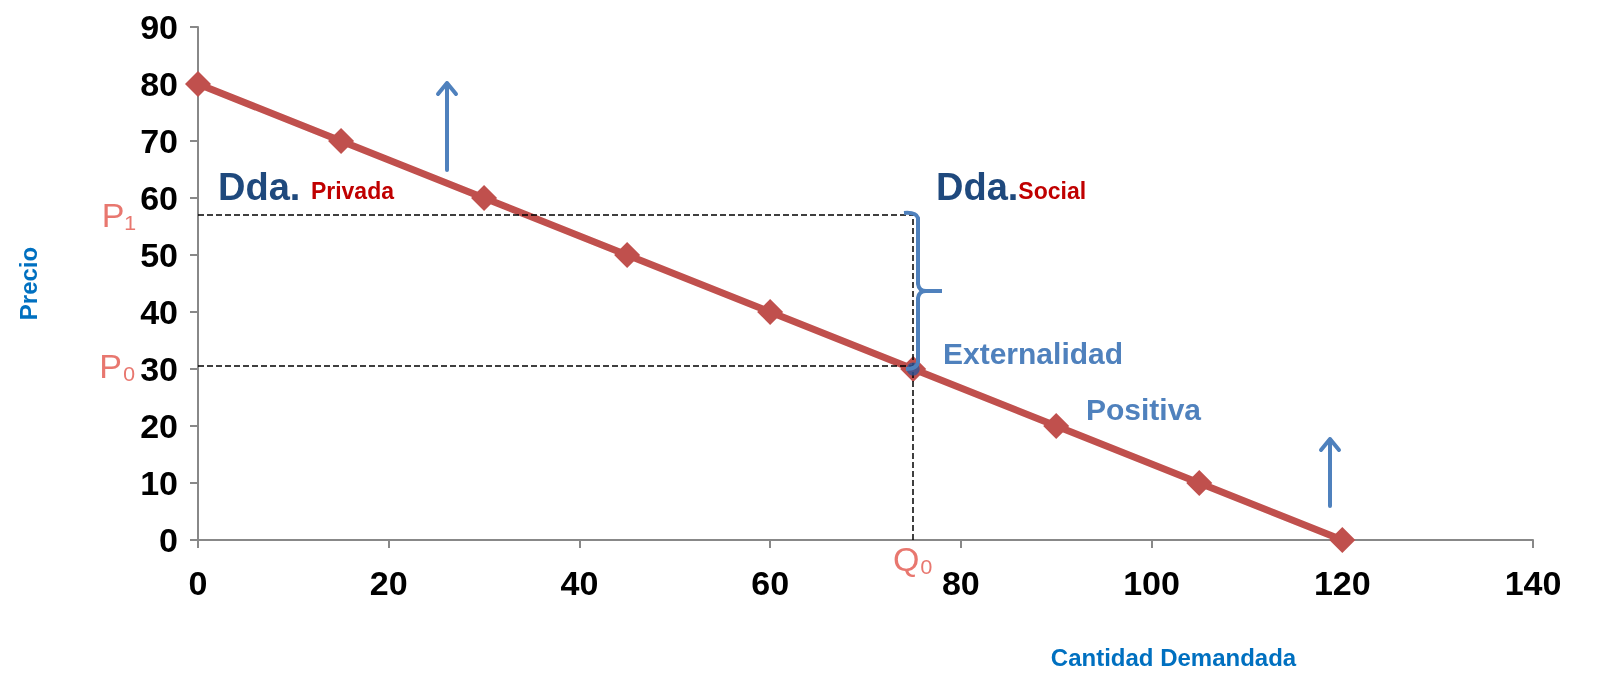 Image resolution: width=1604 pixels, height=682 pixels. Describe the element at coordinates (159, 84) in the screenshot. I see `y-tick-label: 80` at that location.